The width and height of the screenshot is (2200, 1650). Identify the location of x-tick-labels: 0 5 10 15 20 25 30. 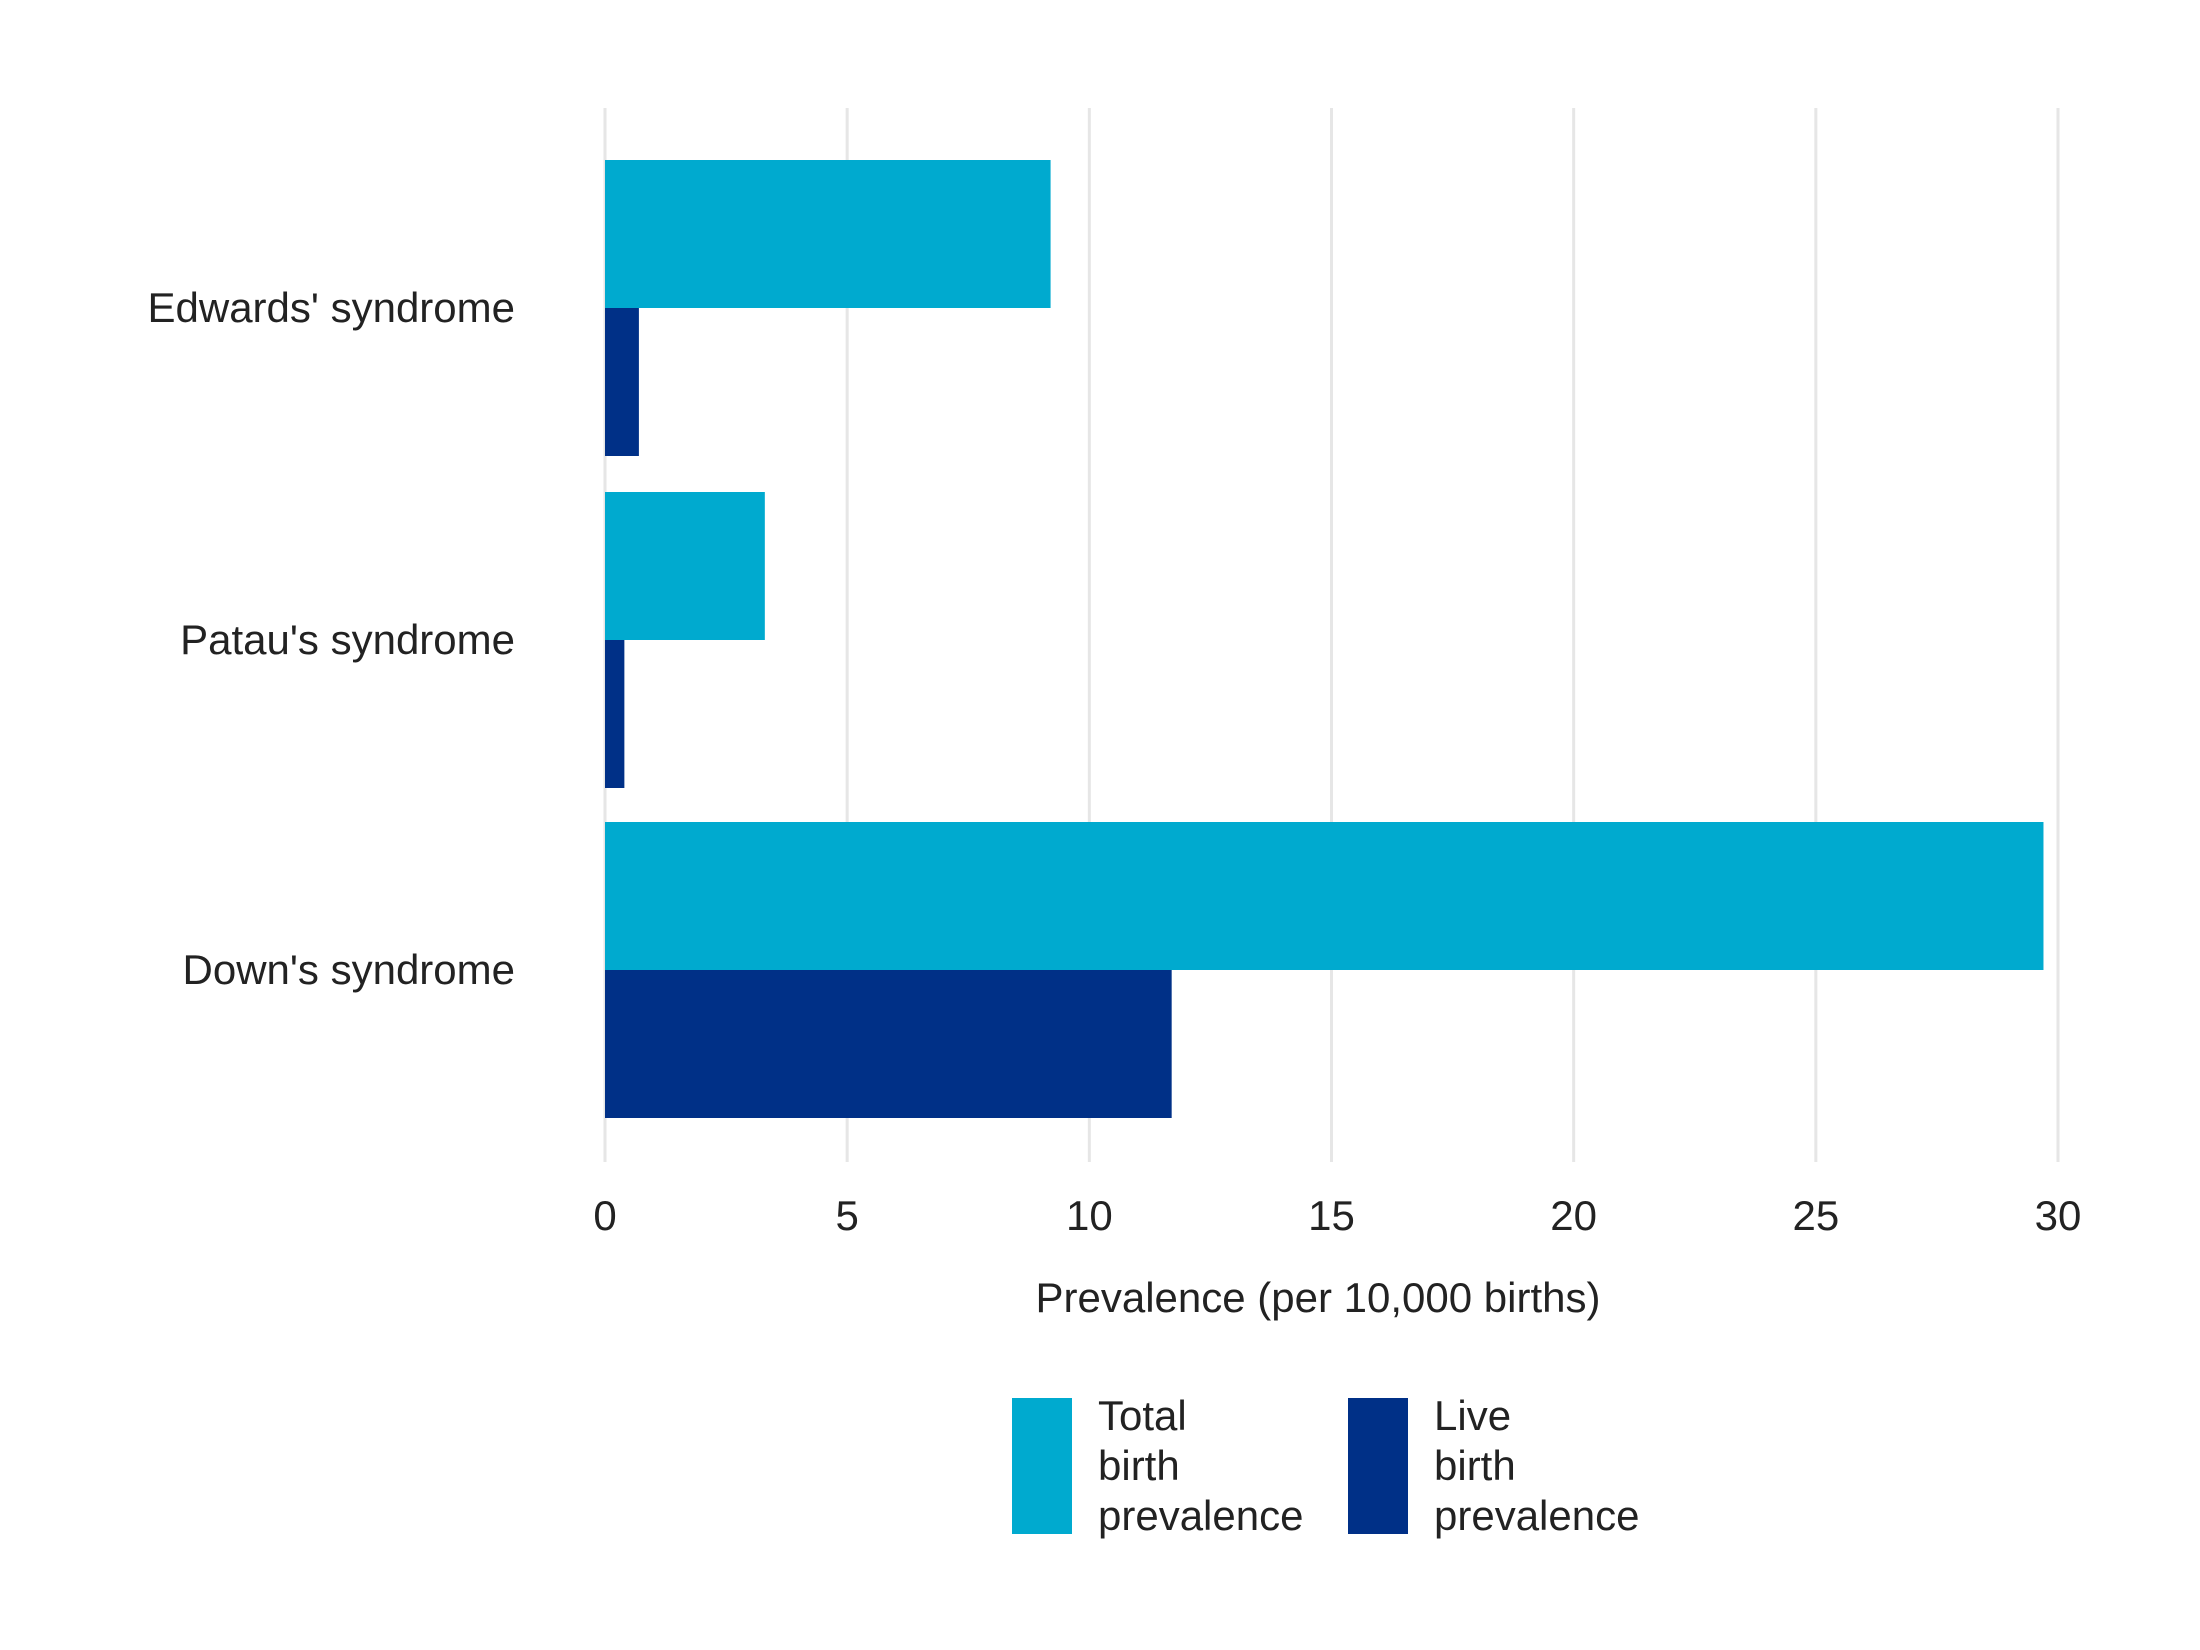
(1337, 1215).